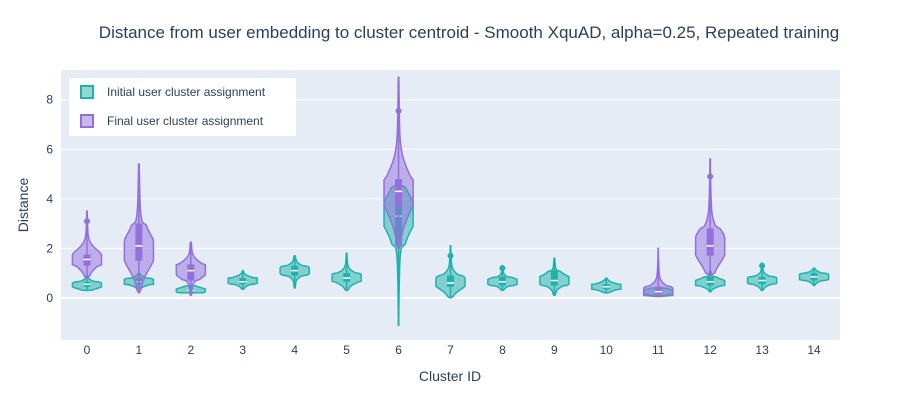 The height and width of the screenshot is (400, 900). What do you see at coordinates (294, 350) in the screenshot?
I see `x-tick-label: 4` at bounding box center [294, 350].